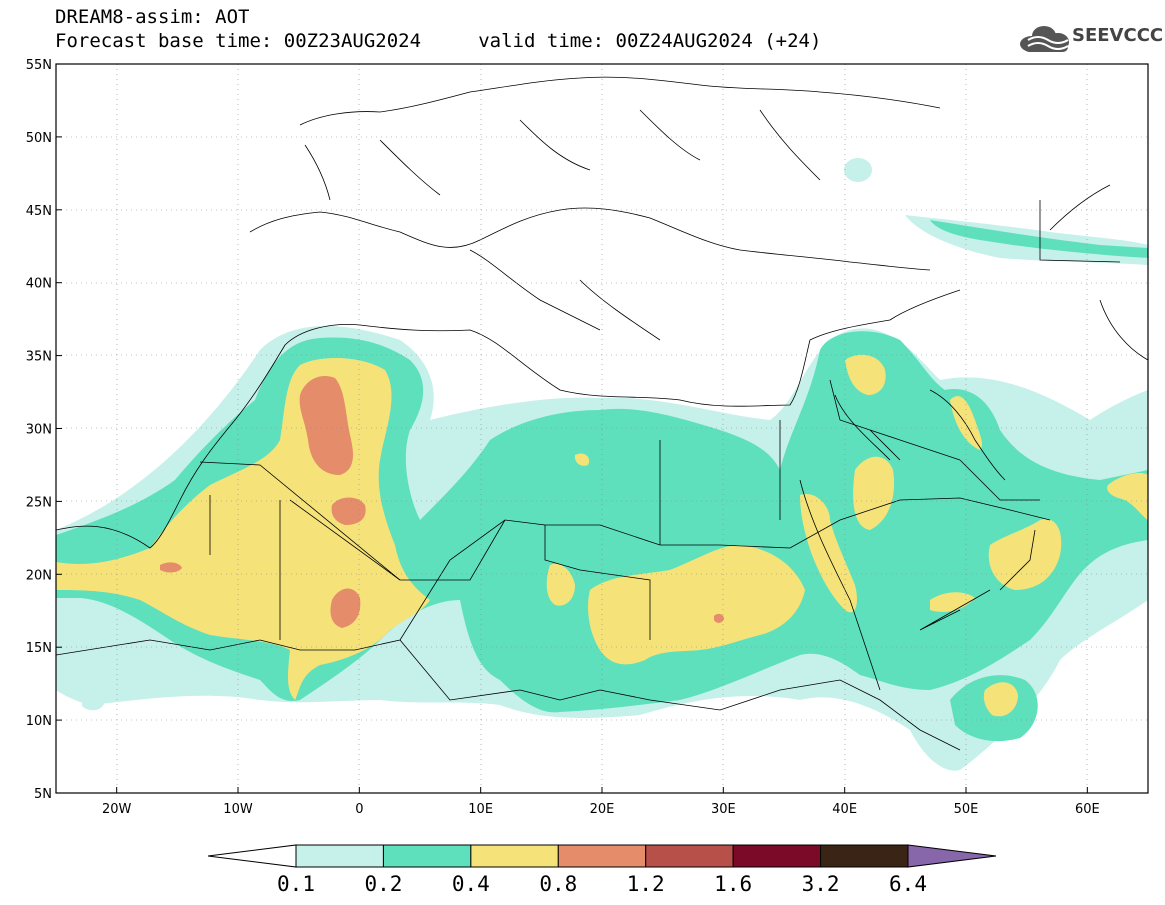  What do you see at coordinates (952, 856) in the screenshot?
I see `colorbar-high-extension` at bounding box center [952, 856].